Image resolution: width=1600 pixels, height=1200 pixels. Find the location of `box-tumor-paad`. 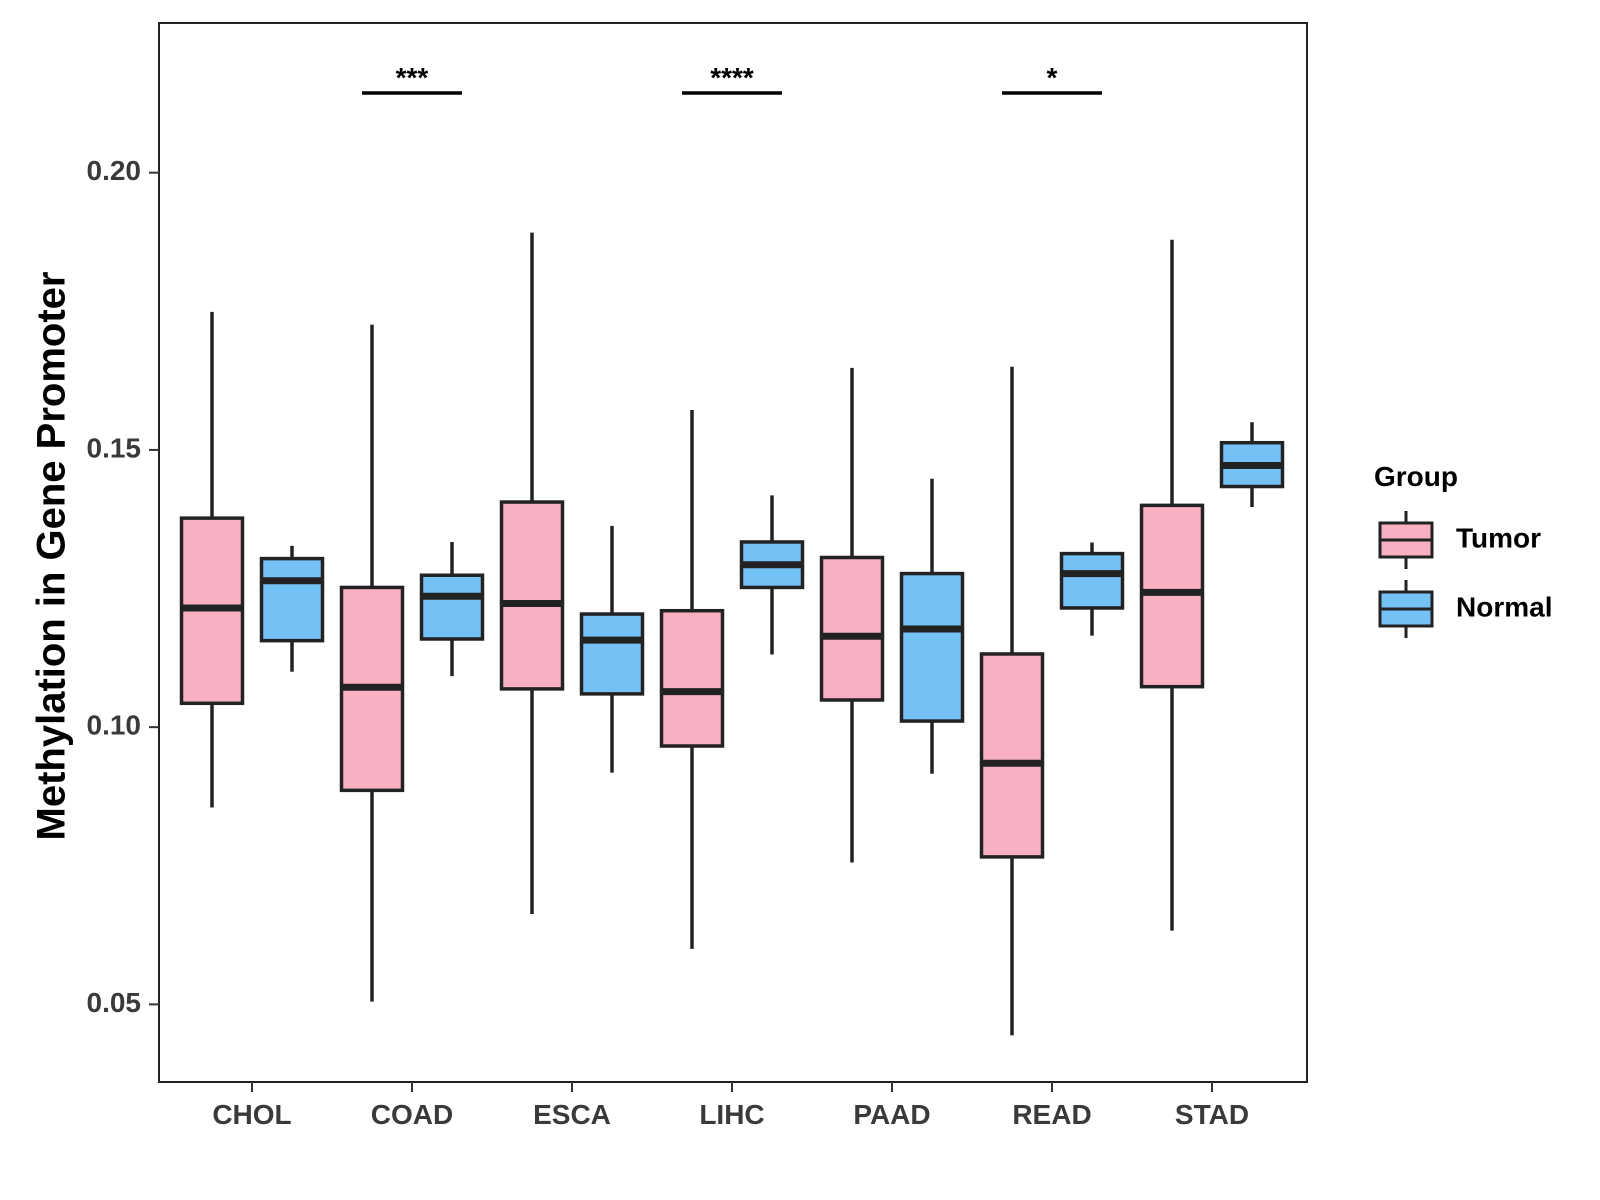

box-tumor-paad is located at coordinates (852, 615).